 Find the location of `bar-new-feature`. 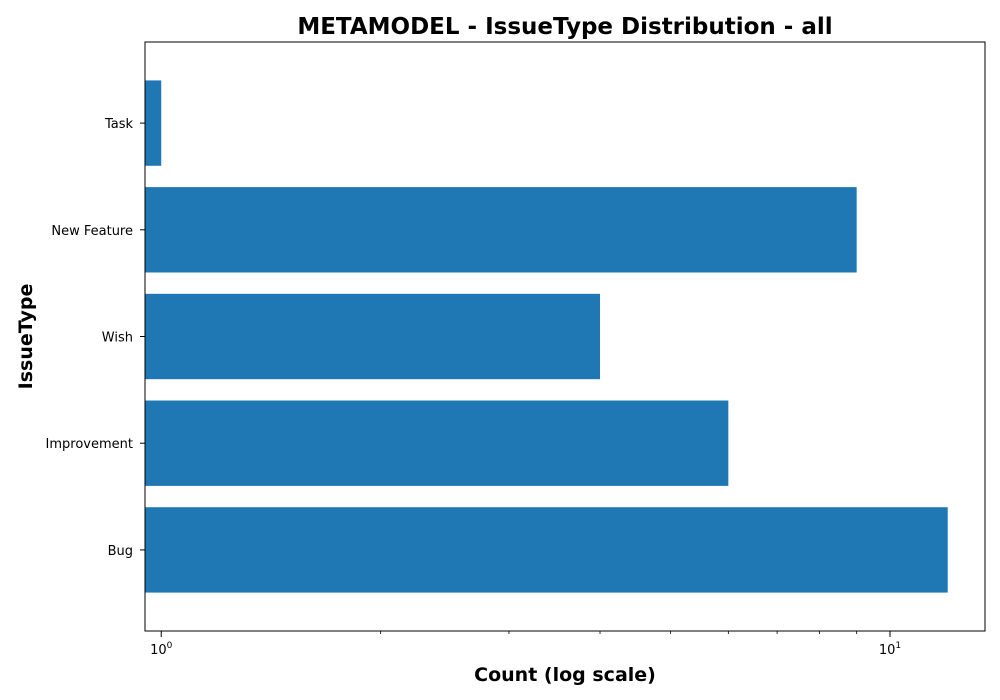

bar-new-feature is located at coordinates (501, 230).